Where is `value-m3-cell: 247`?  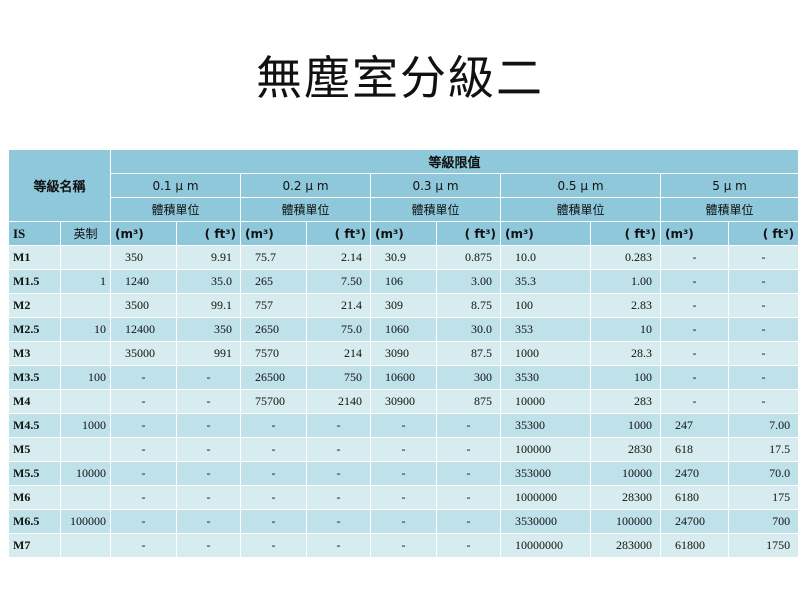
value-m3-cell: 247 is located at coordinates (695, 425).